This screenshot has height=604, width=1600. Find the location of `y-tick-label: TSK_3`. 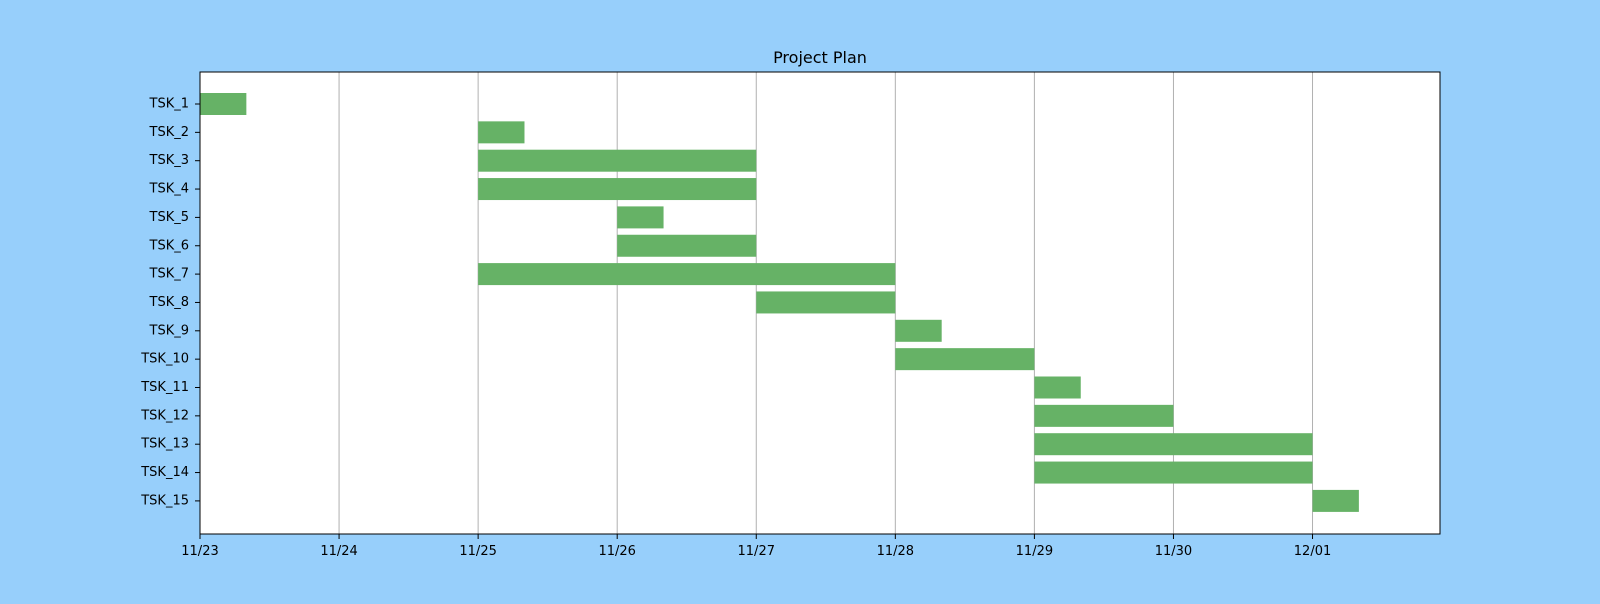

y-tick-label: TSK_3 is located at coordinates (169, 160).